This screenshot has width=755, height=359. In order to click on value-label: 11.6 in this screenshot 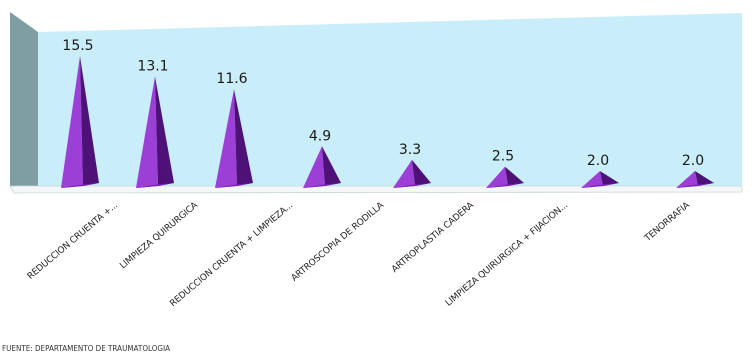, I will do `click(231, 79)`.